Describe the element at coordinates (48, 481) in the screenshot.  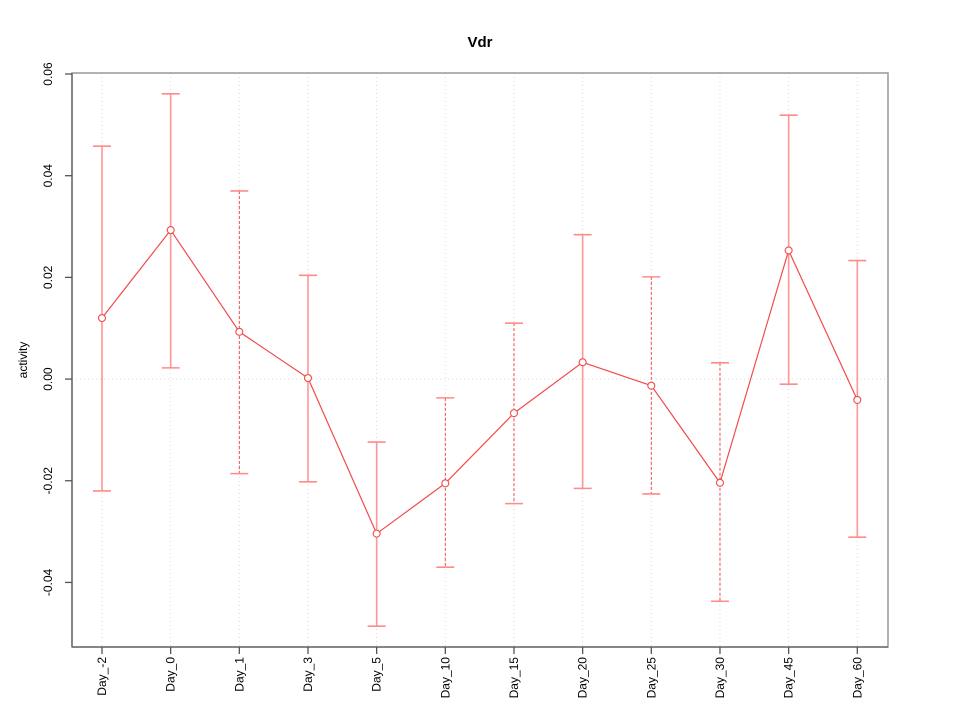
I see `y-tick-label: -0.02` at that location.